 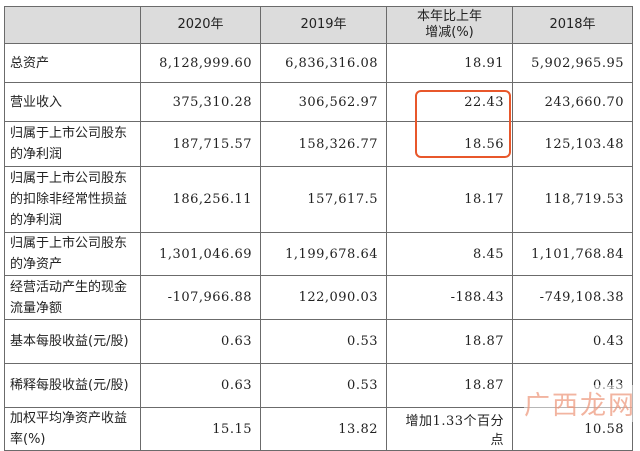 What do you see at coordinates (72, 199) in the screenshot?
I see `row-label: 归属于上市公司股东的扣除非经常性损益的净利润` at bounding box center [72, 199].